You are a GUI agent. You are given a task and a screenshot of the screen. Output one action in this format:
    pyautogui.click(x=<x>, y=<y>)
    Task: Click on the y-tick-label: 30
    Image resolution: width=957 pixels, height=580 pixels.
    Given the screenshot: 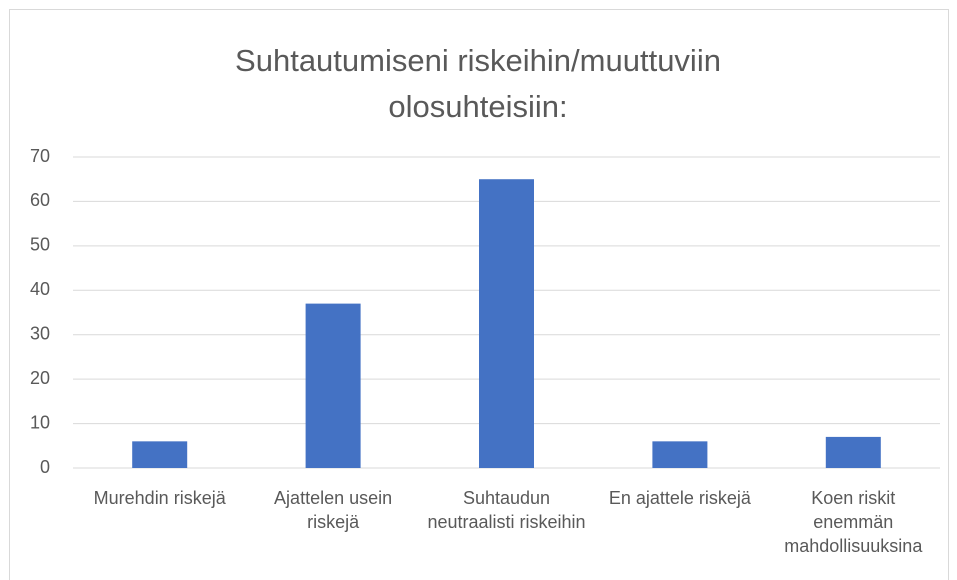 What is the action you would take?
    pyautogui.click(x=40, y=333)
    